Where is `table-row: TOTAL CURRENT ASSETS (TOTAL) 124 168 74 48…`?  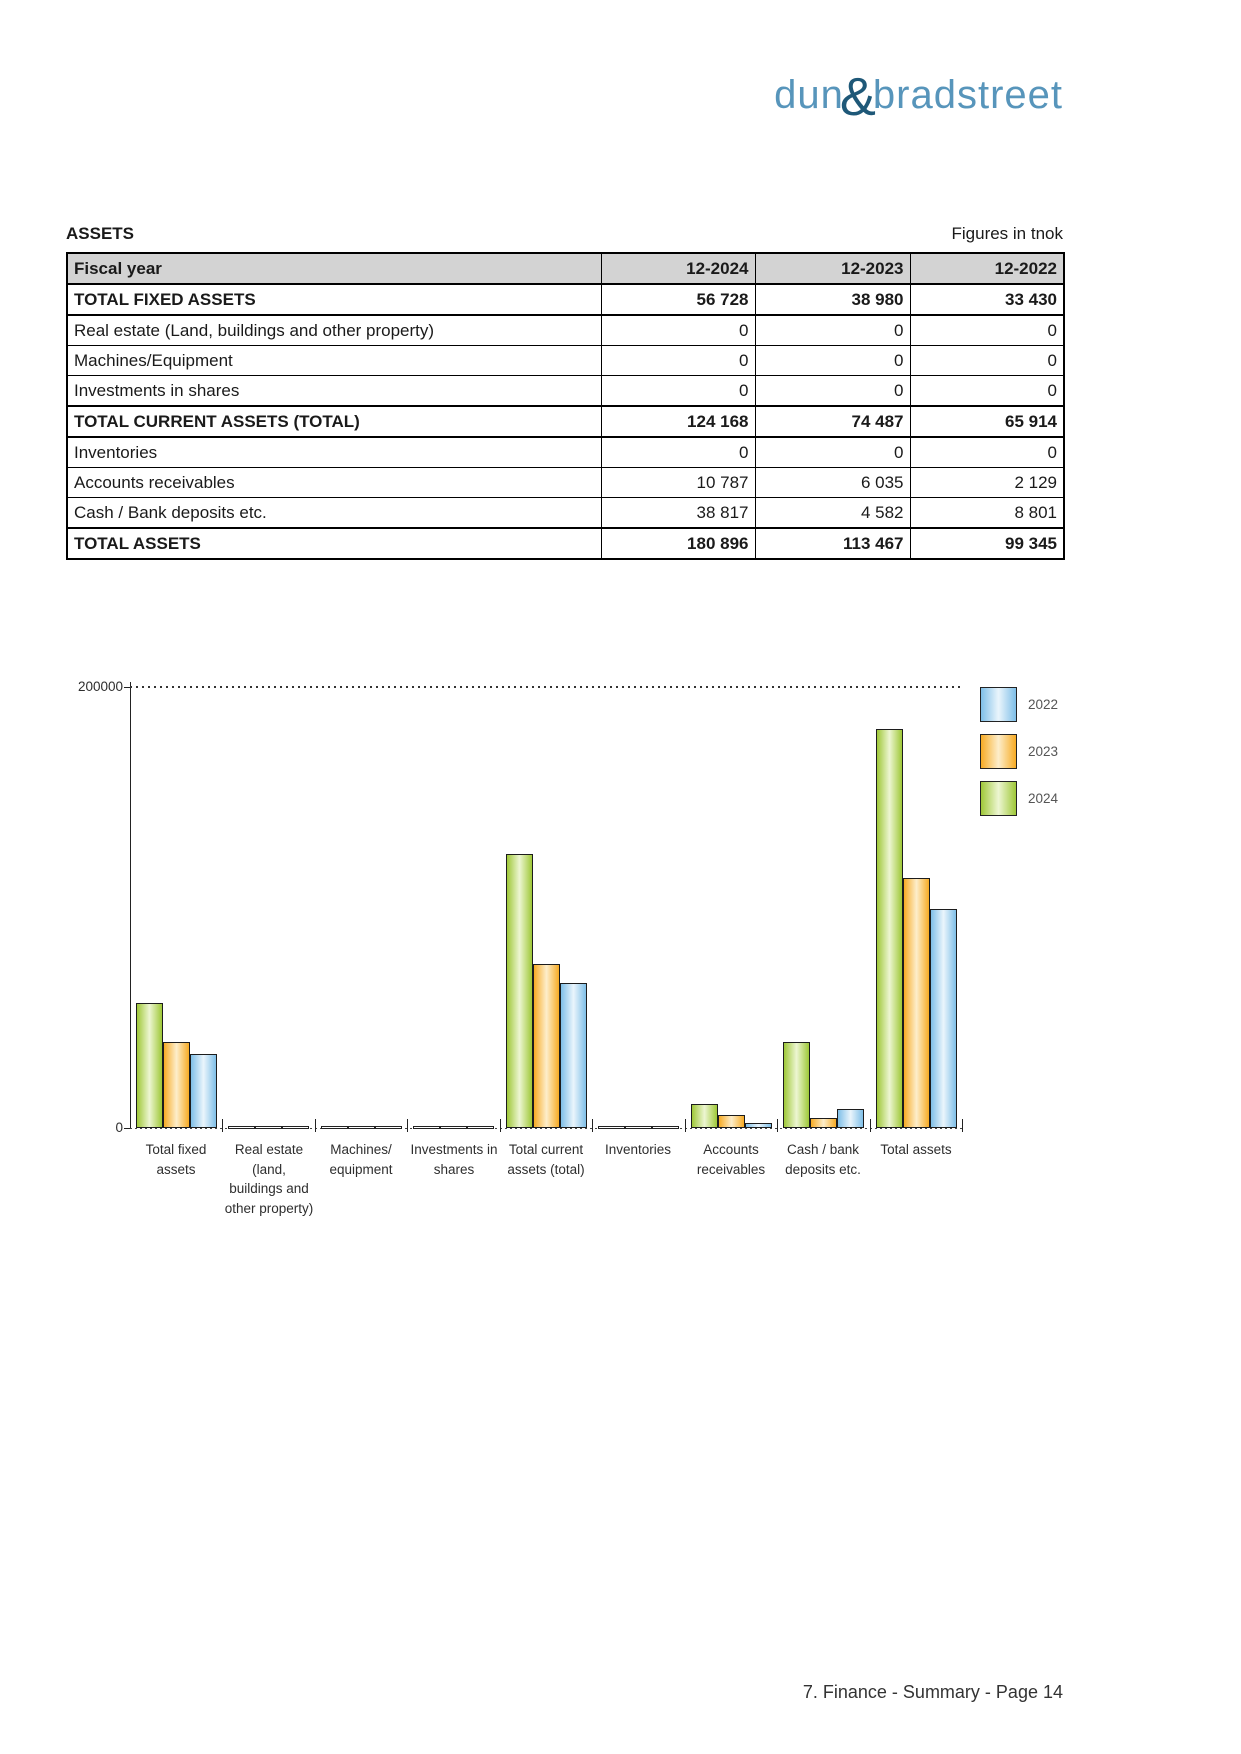
table-row: TOTAL CURRENT ASSETS (TOTAL) 124 168 74 48… is located at coordinates (565, 421).